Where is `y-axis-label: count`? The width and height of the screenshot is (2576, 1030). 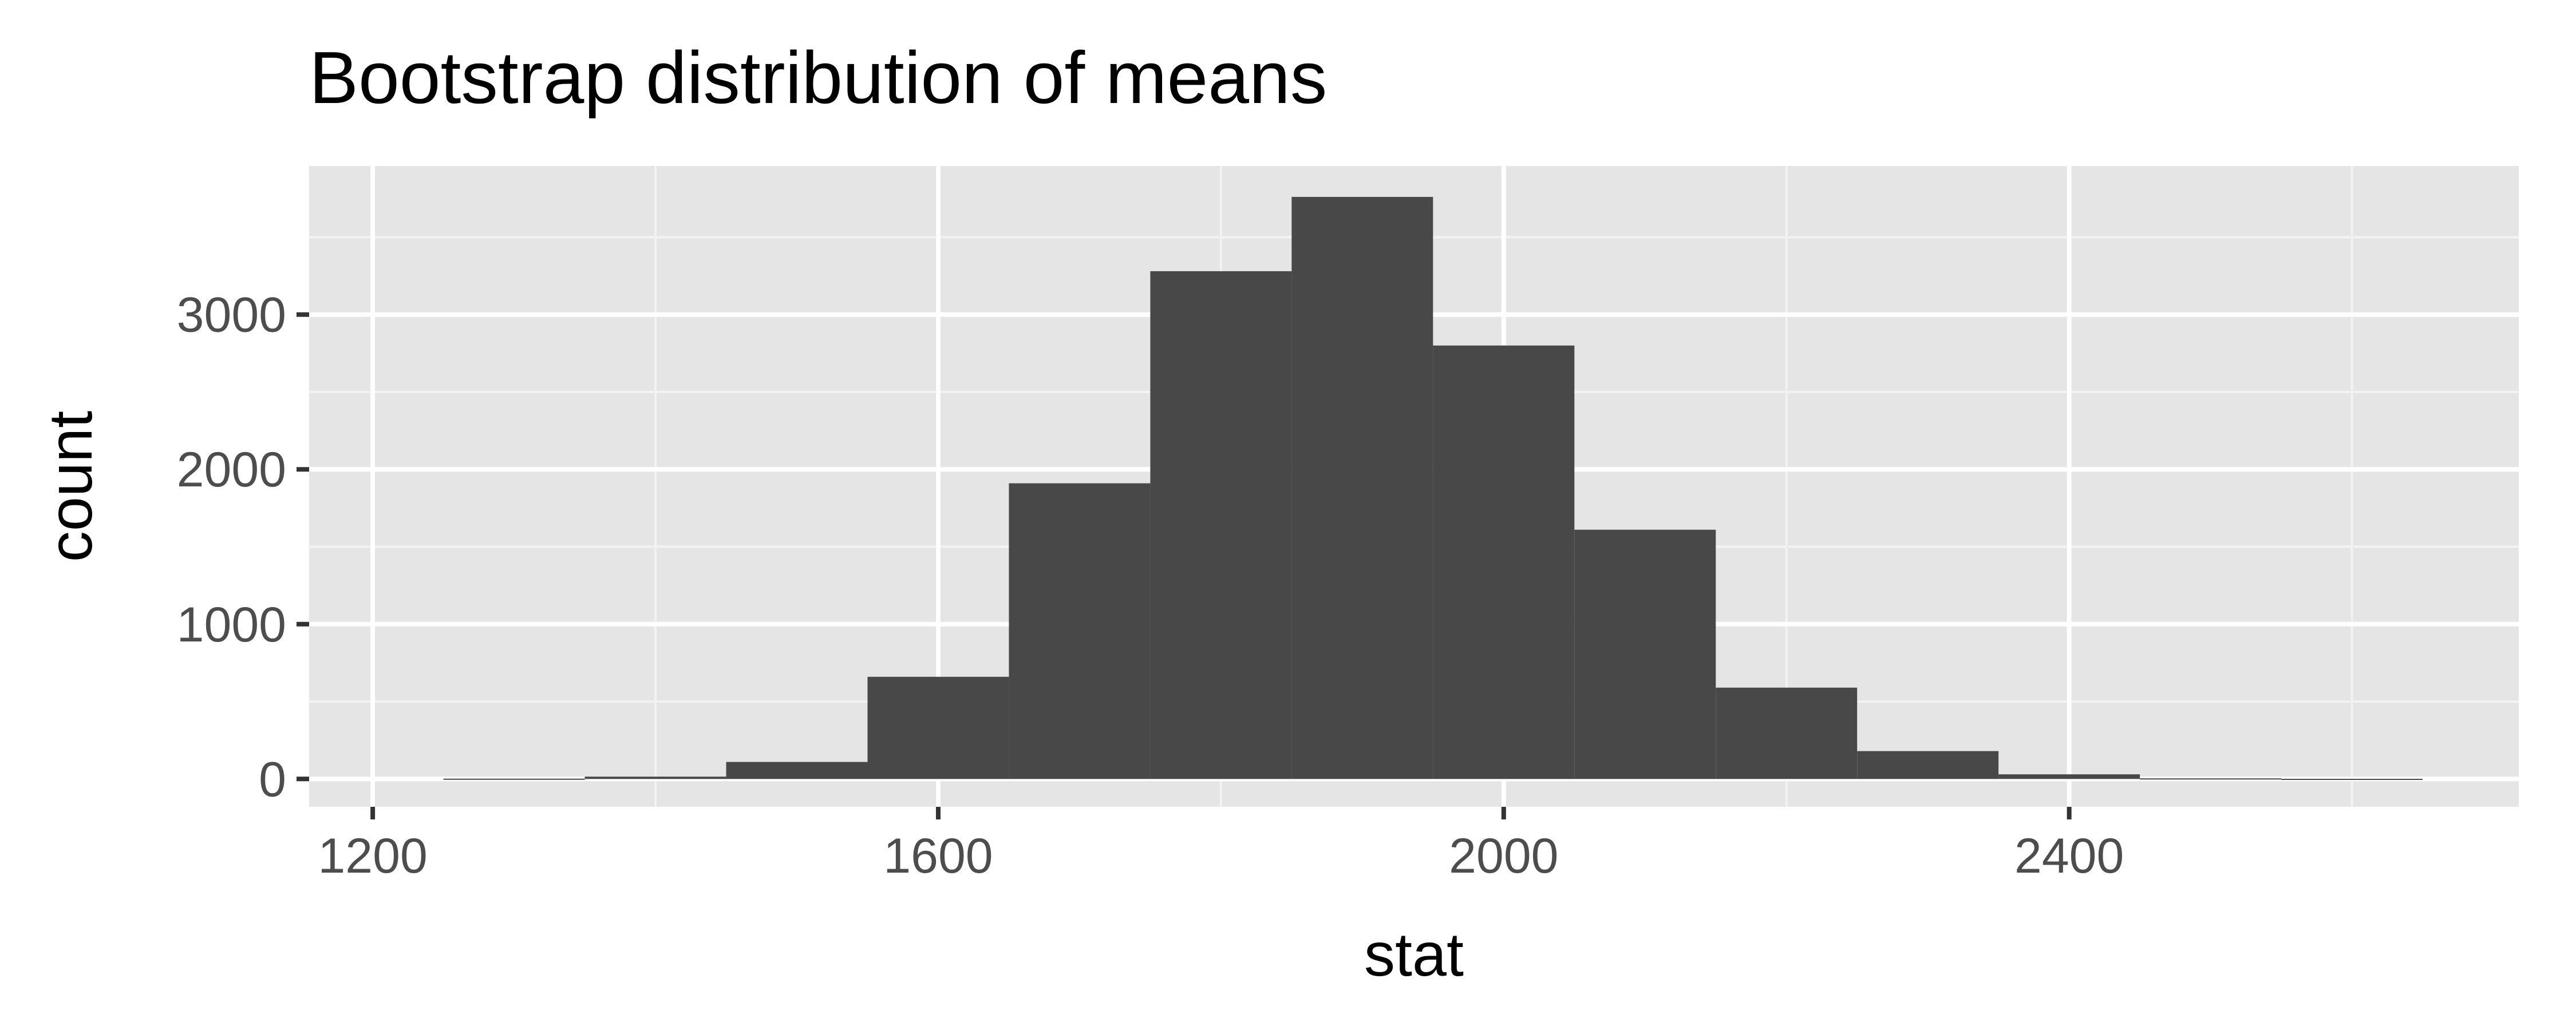 y-axis-label: count is located at coordinates (70, 486).